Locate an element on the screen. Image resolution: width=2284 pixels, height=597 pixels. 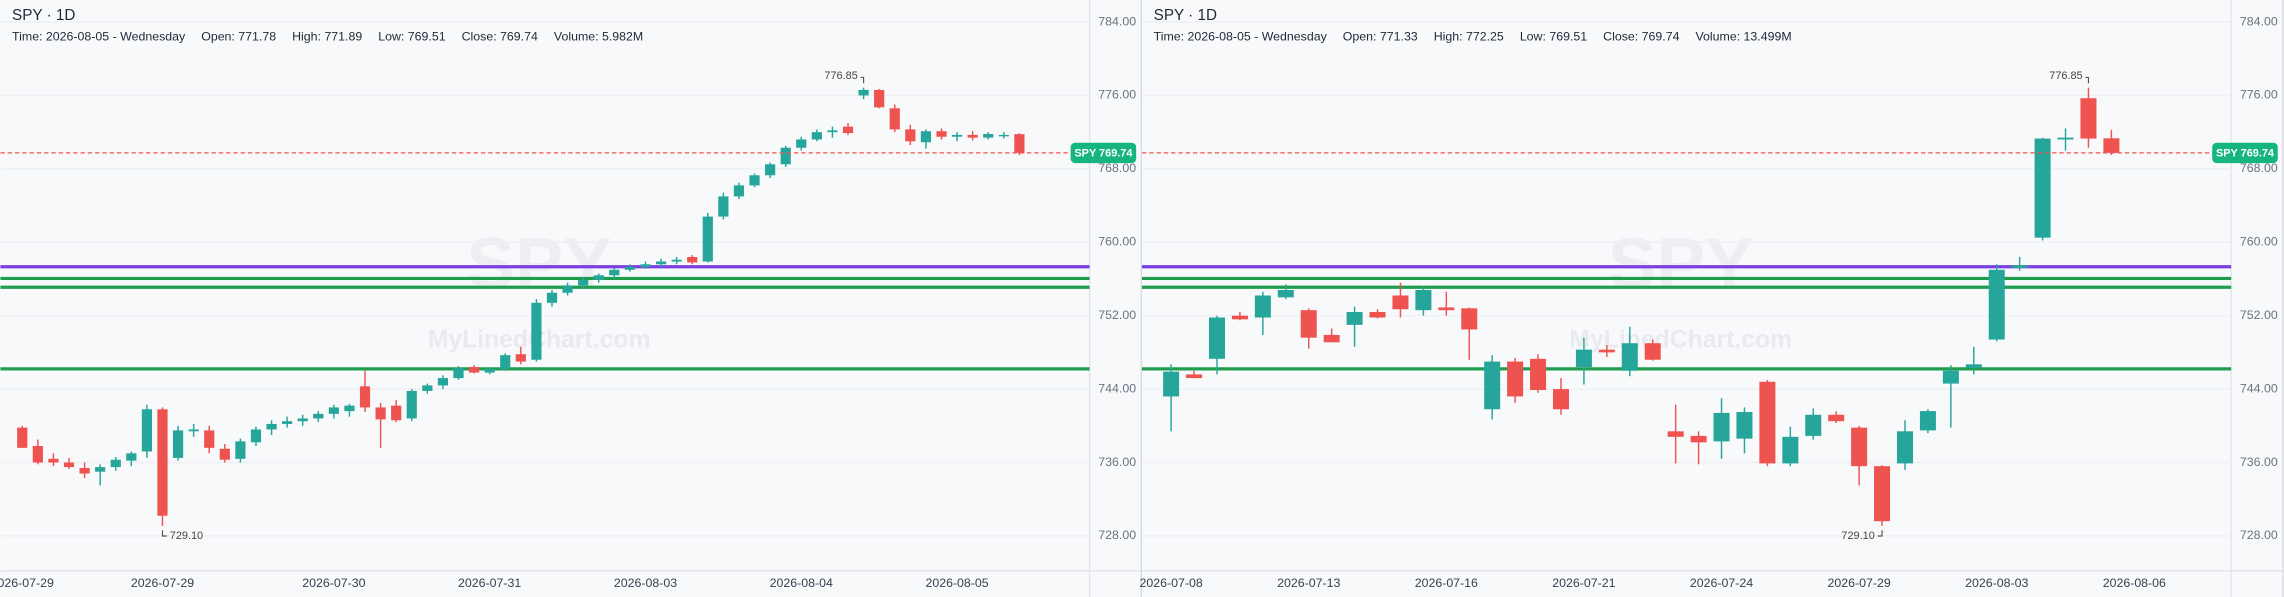
low-label: 729.10 is located at coordinates (1857, 536).